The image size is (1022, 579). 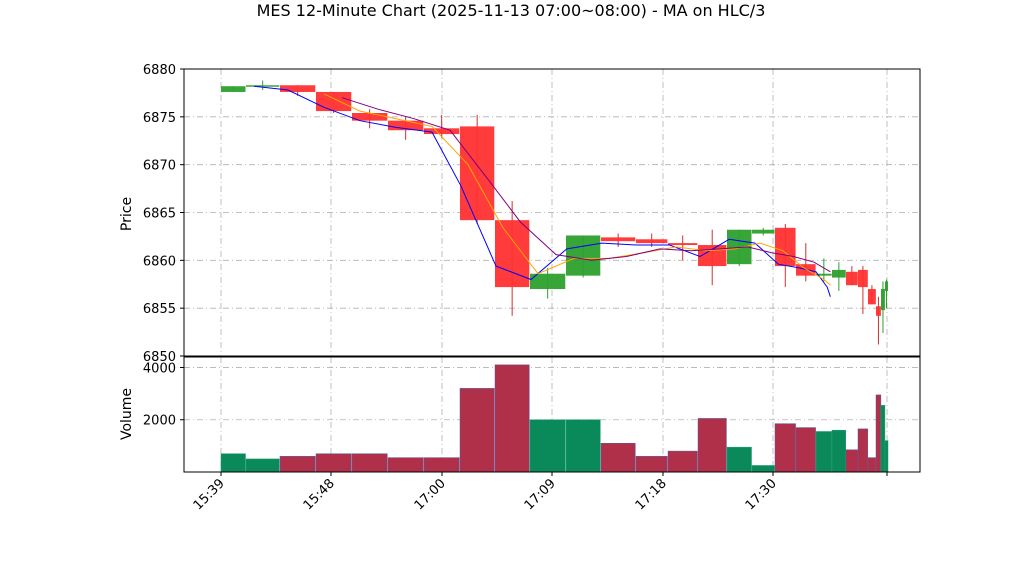 What do you see at coordinates (319, 494) in the screenshot?
I see `x-tick-label: 15:48` at bounding box center [319, 494].